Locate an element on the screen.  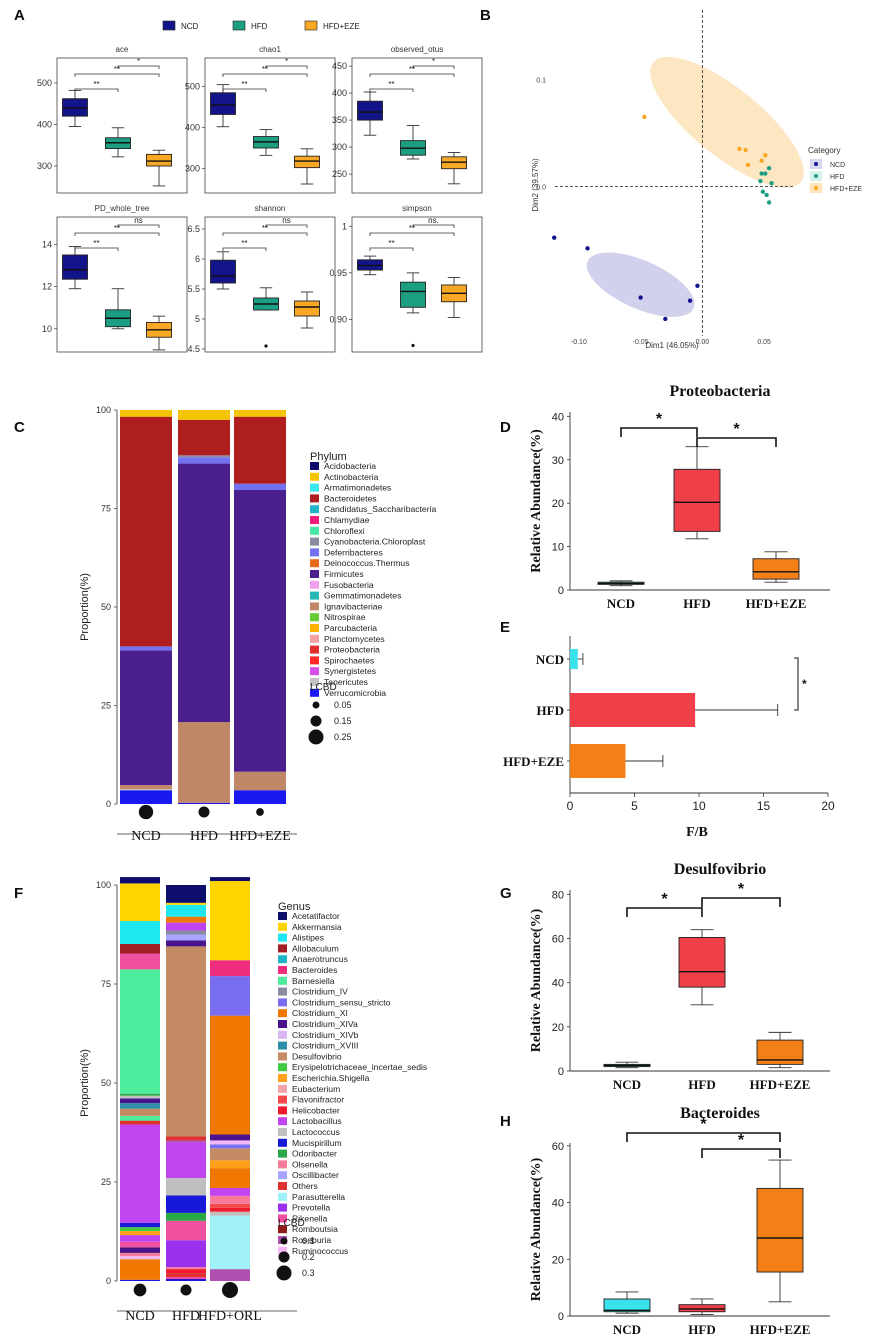
subplot-title: ace is located at coordinates (122, 49).